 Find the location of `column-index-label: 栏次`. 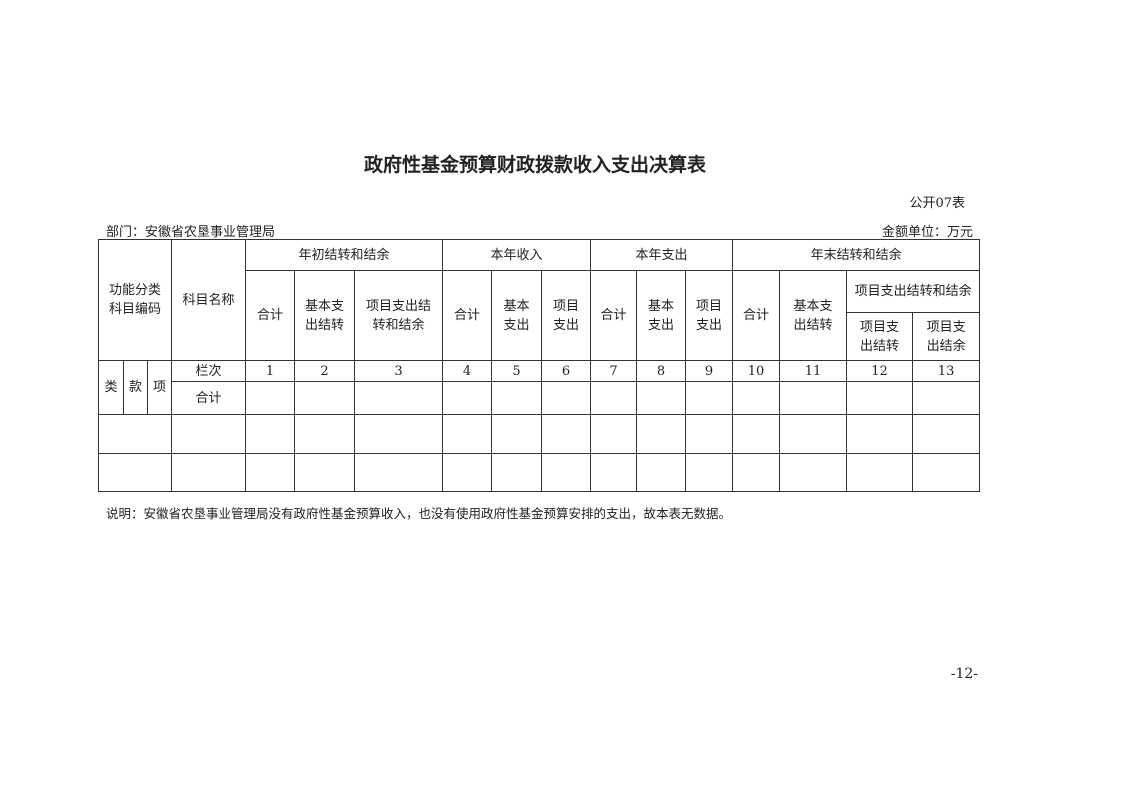

column-index-label: 栏次 is located at coordinates (209, 371).